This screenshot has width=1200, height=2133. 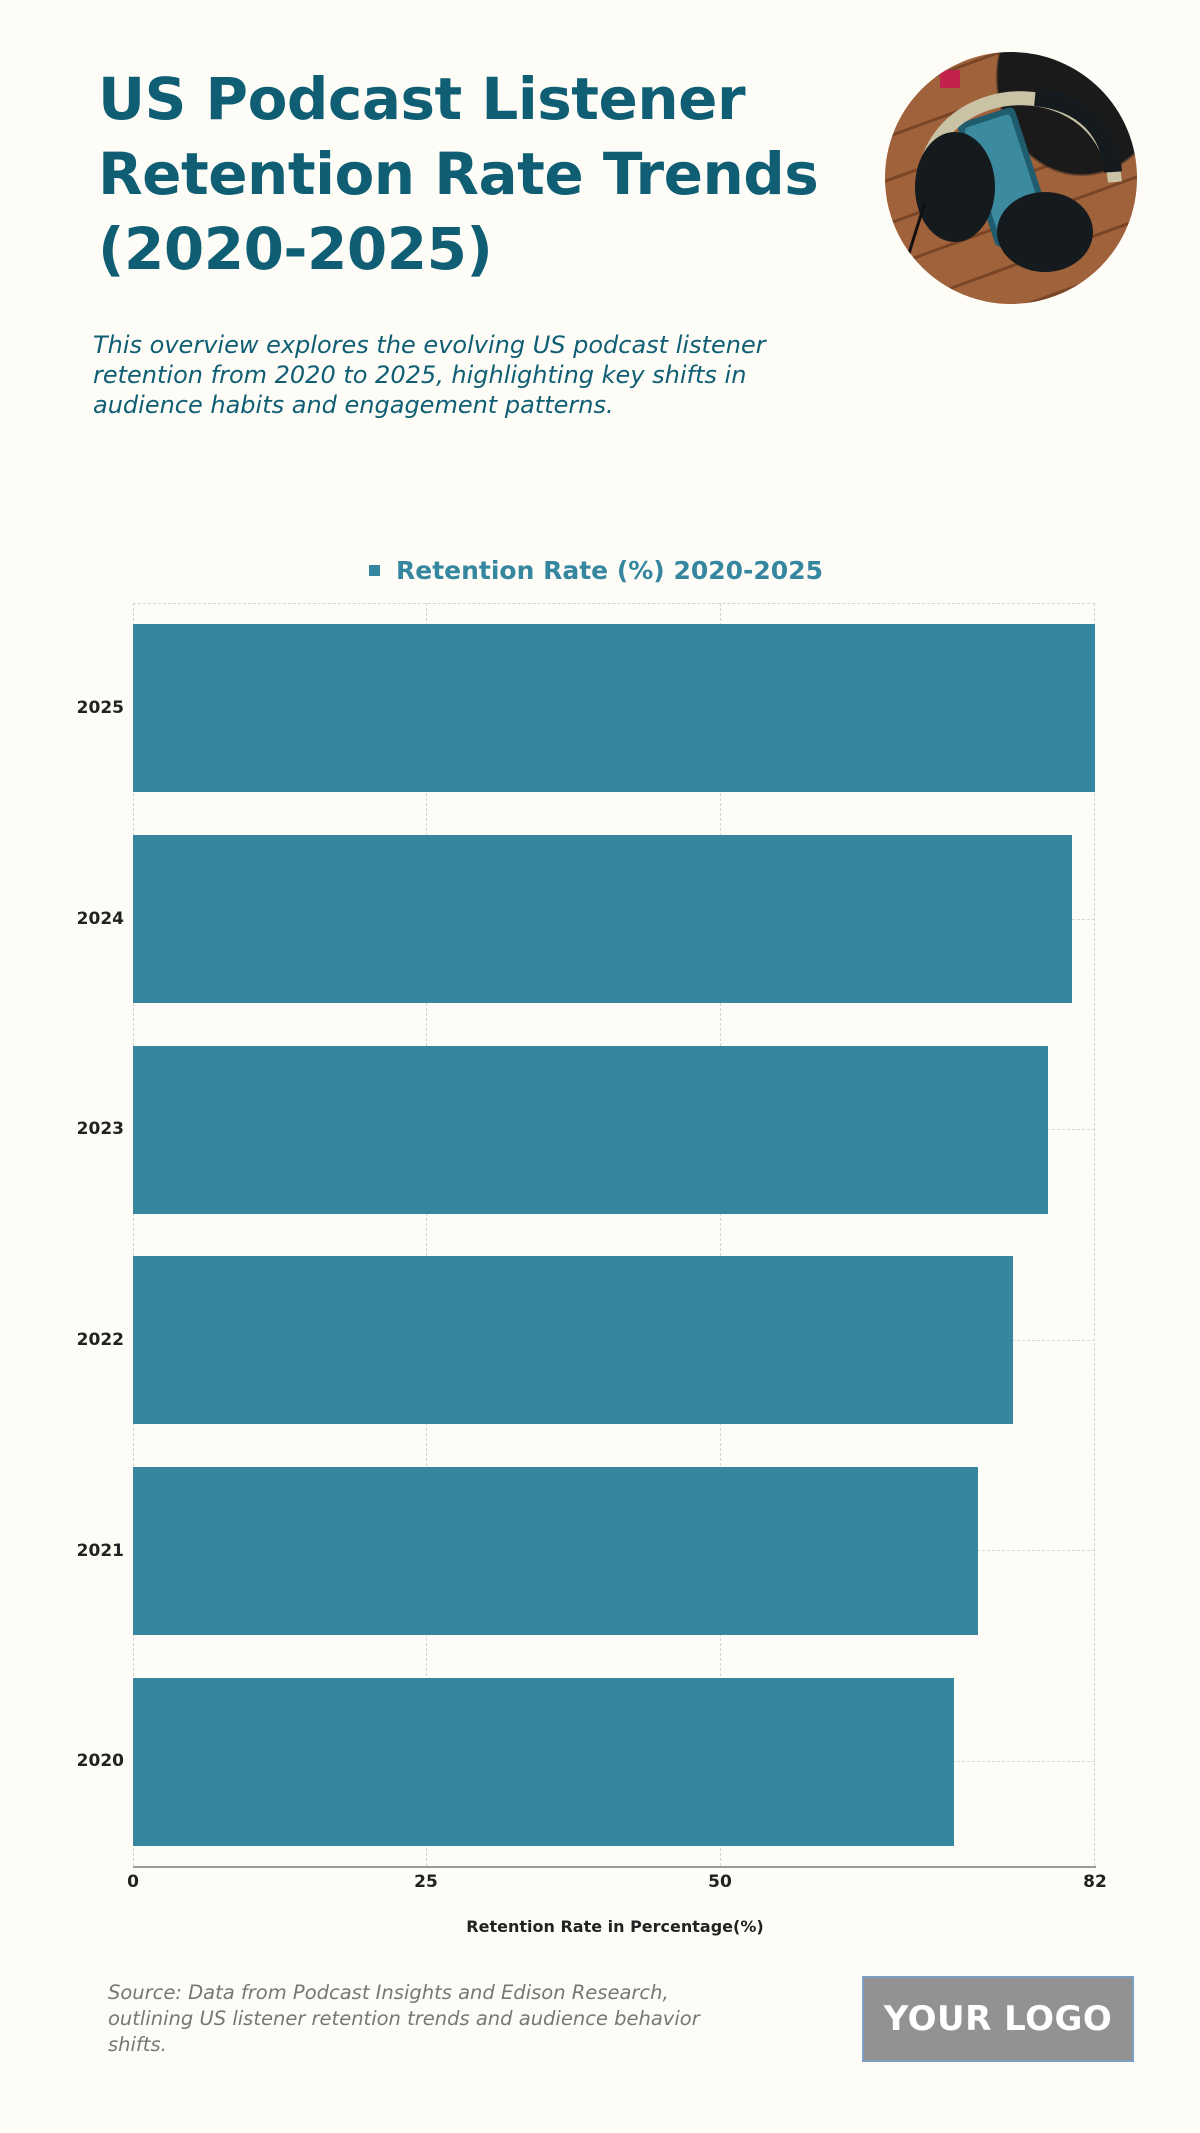 I want to click on y-axis-label: 2021, so click(x=100, y=1551).